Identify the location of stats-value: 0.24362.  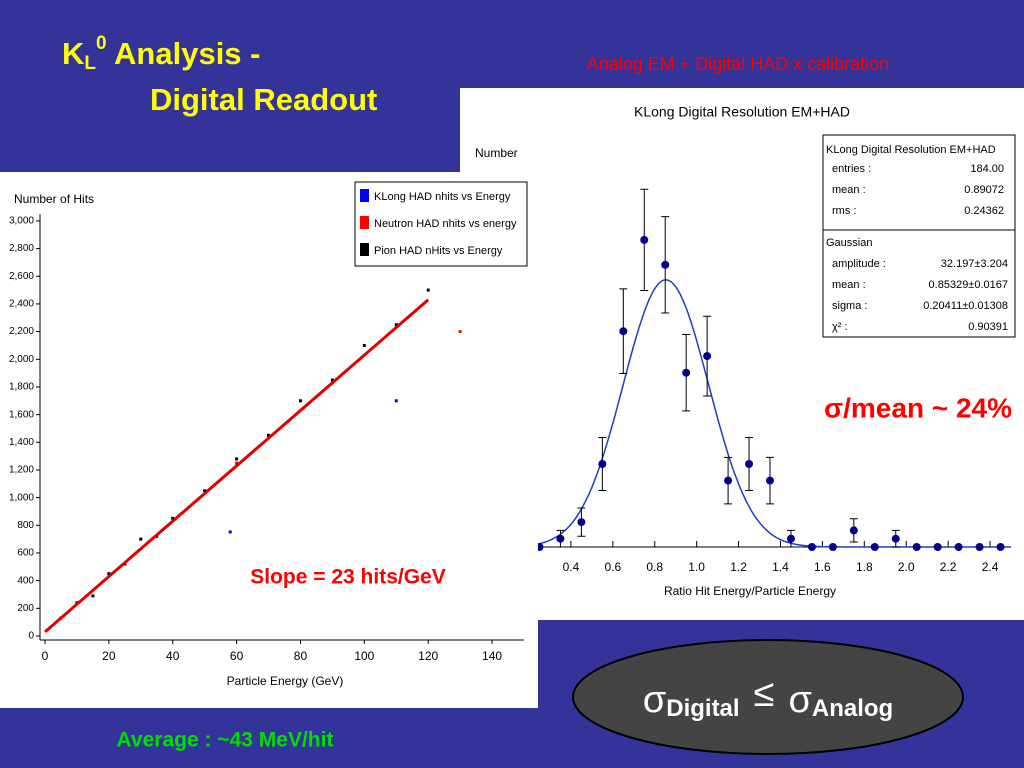
(984, 211).